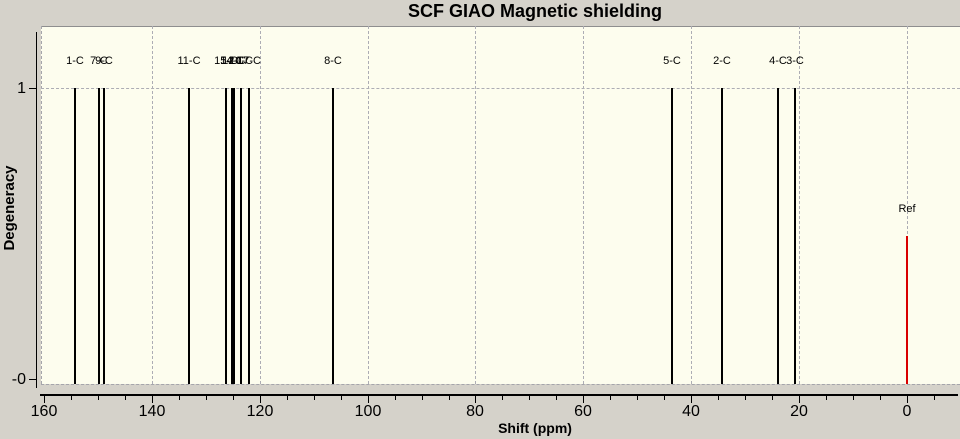 The image size is (960, 439). I want to click on peak-label: 3-C, so click(795, 61).